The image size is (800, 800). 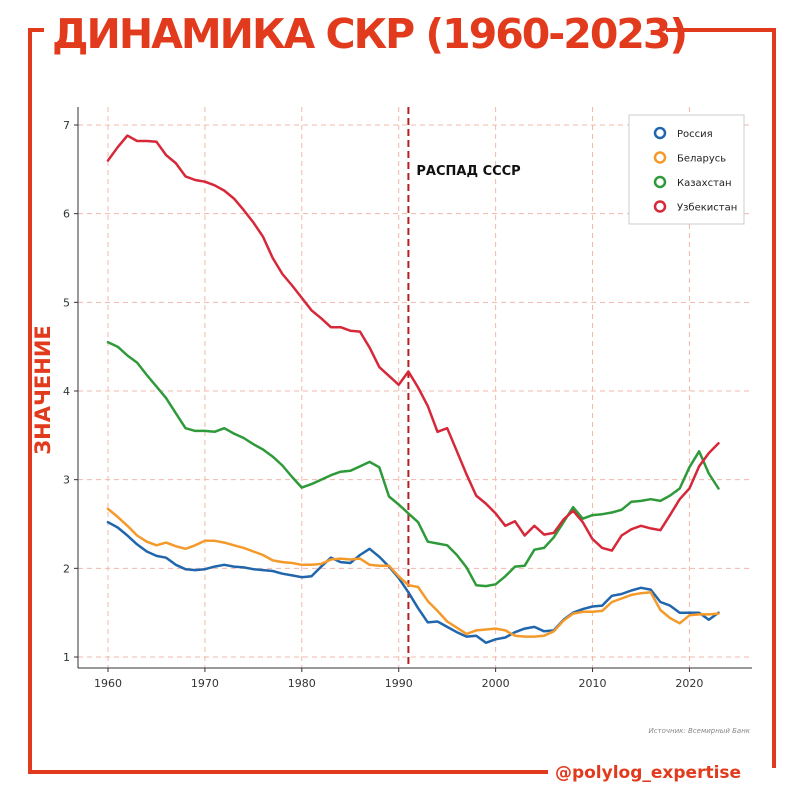 What do you see at coordinates (704, 183) in the screenshot?
I see `legend-label: Казахстан` at bounding box center [704, 183].